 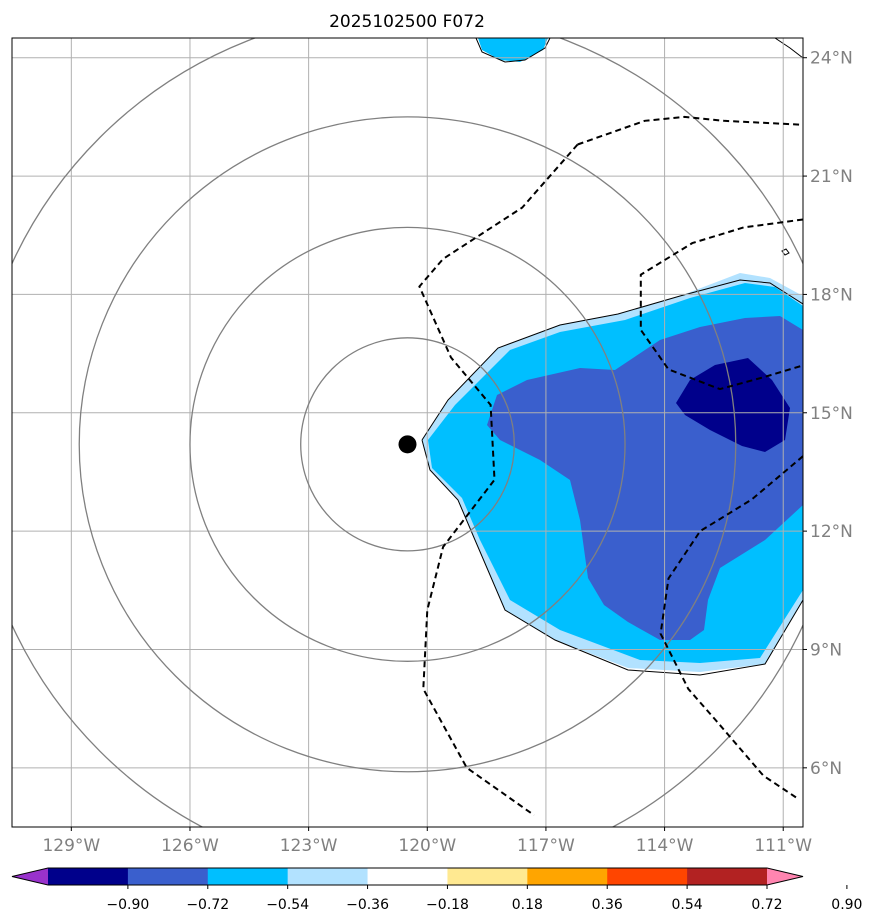 What do you see at coordinates (831, 532) in the screenshot?
I see `lat-tick-label: 12°N` at bounding box center [831, 532].